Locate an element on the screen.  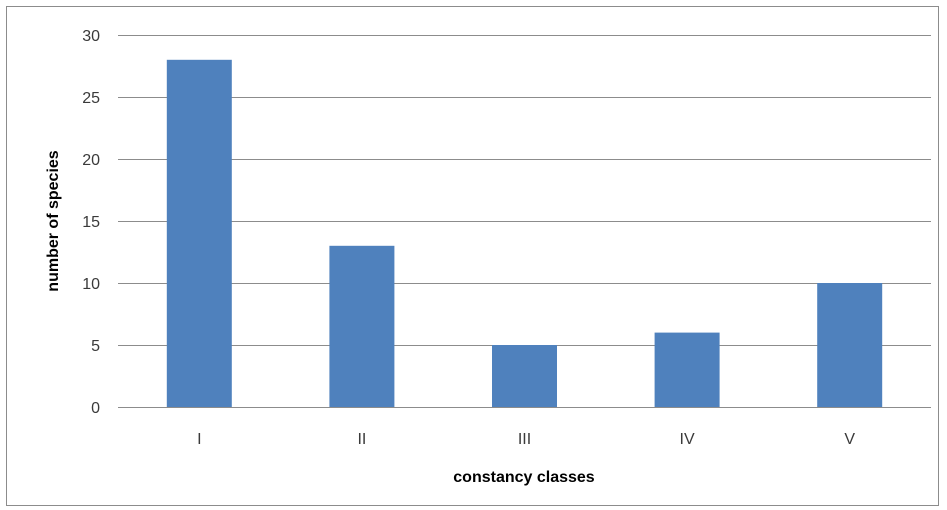
bar-IV is located at coordinates (687, 369).